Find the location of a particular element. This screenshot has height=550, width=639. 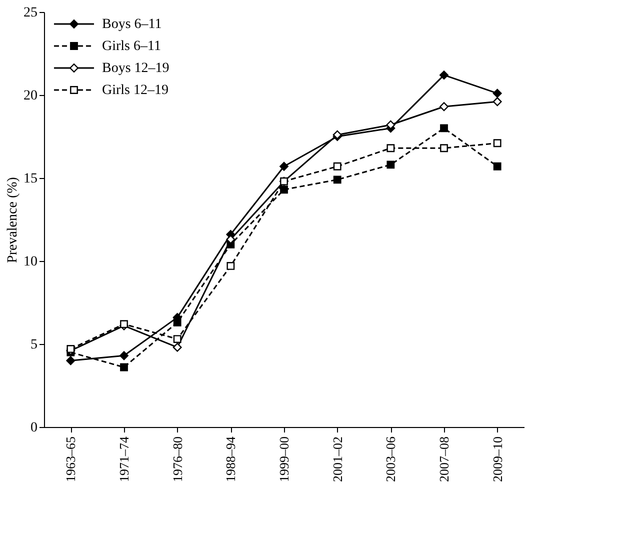

x-tick-label: 1976–80 is located at coordinates (177, 459).